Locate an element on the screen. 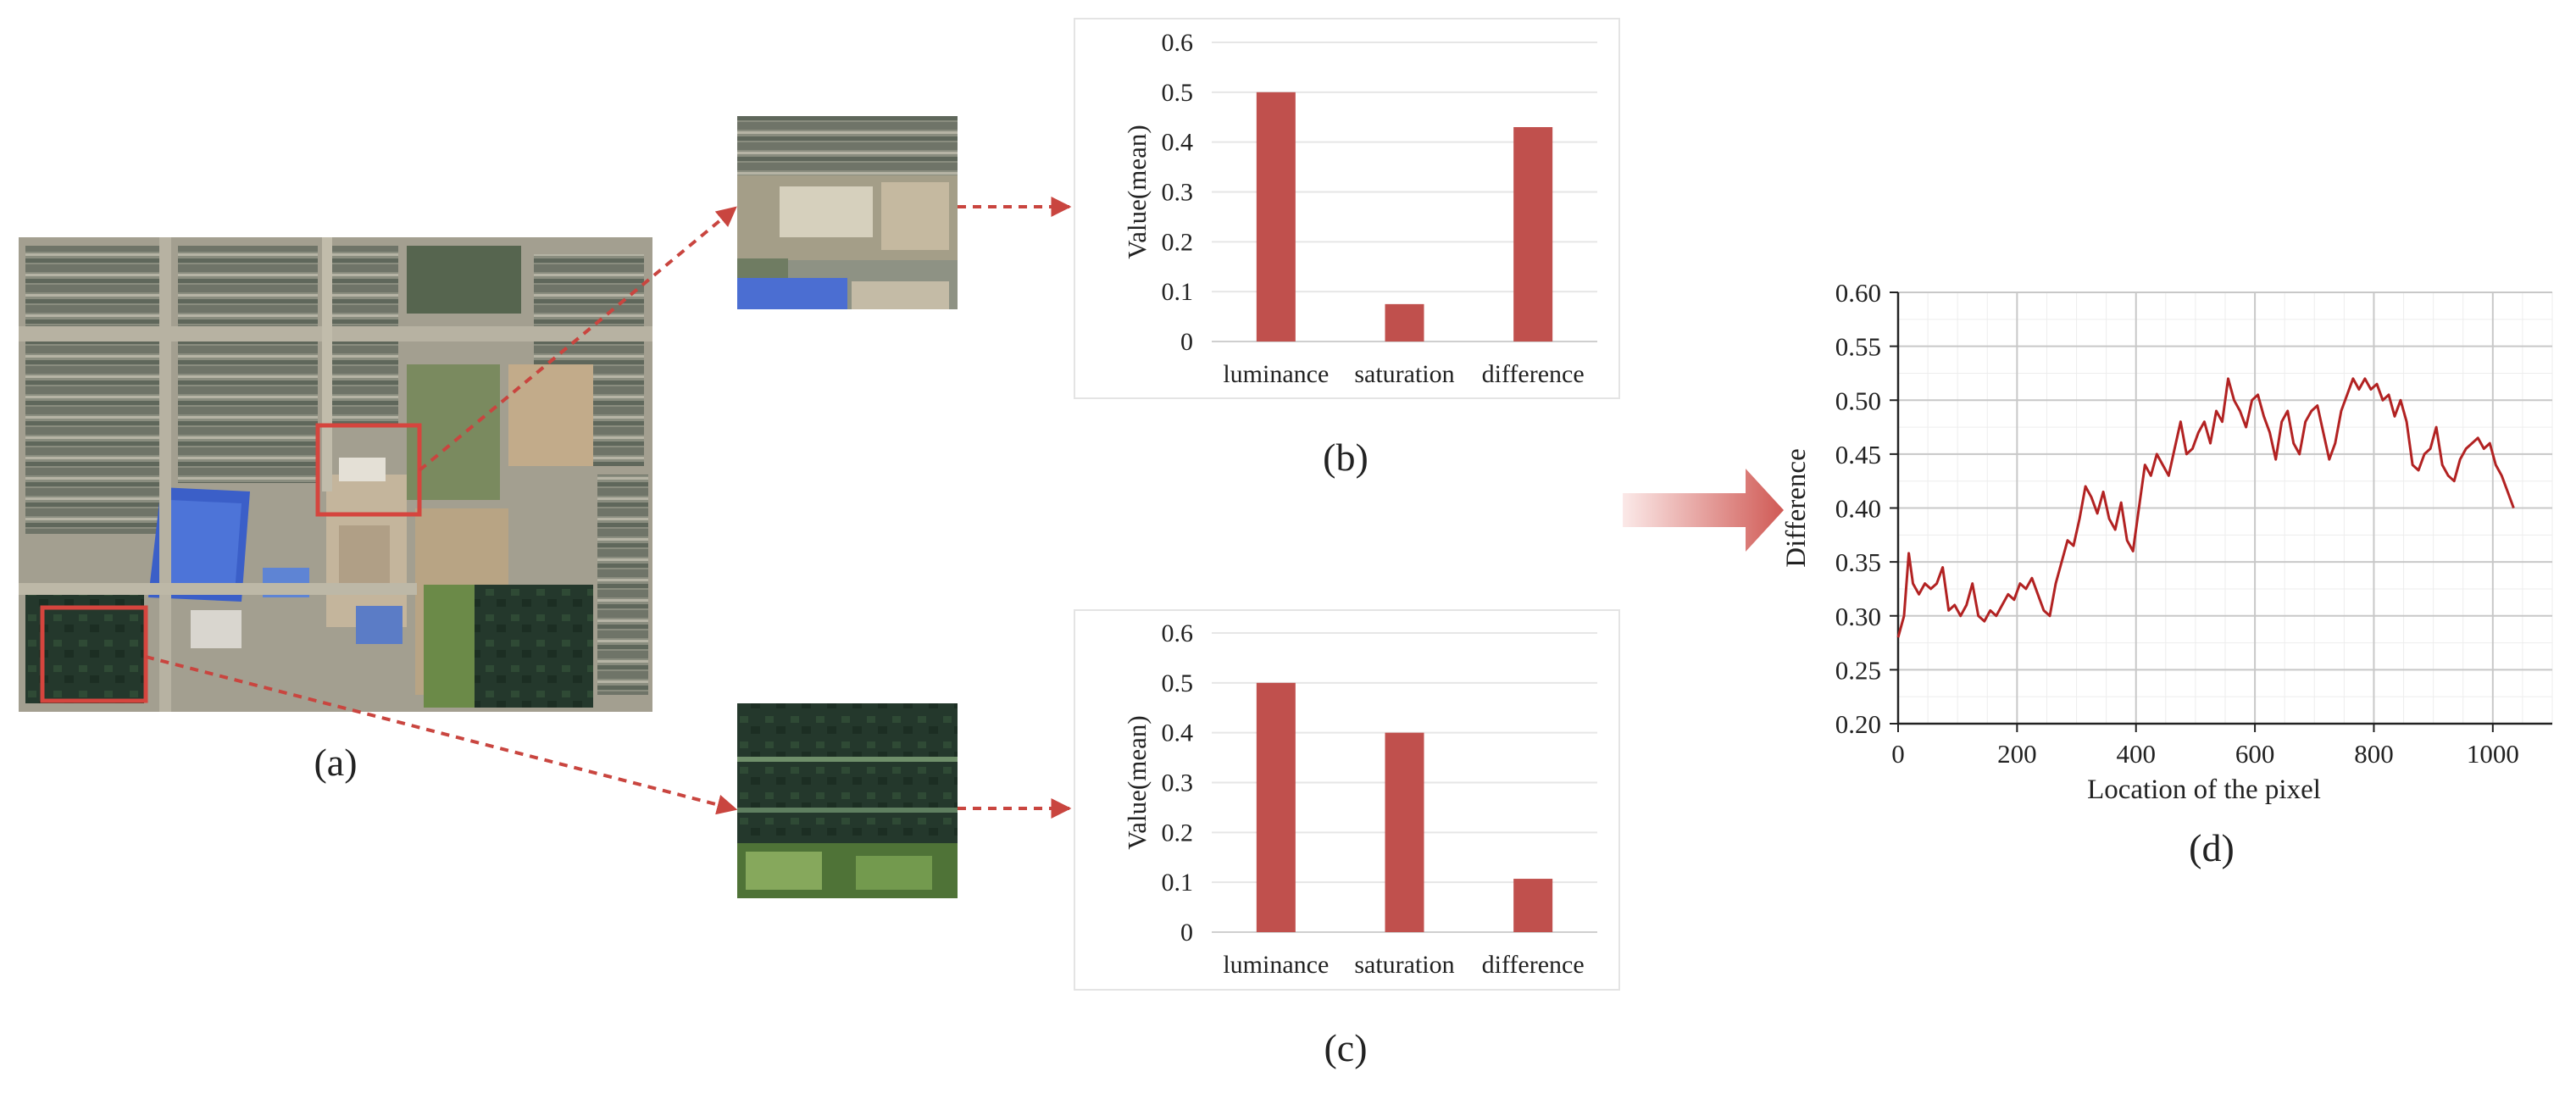 The image size is (2576, 1105). transition-arrow is located at coordinates (1703, 511).